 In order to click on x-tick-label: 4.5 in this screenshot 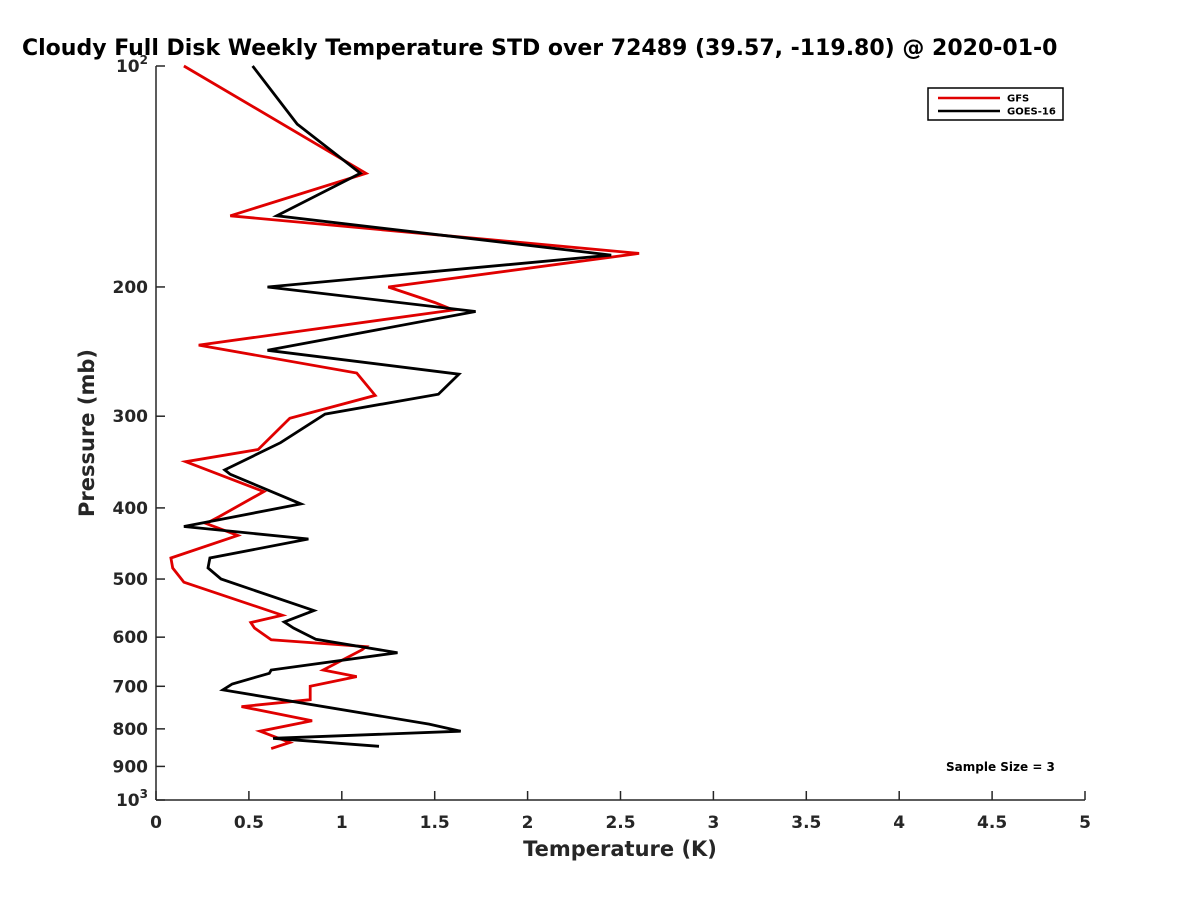, I will do `click(992, 823)`.